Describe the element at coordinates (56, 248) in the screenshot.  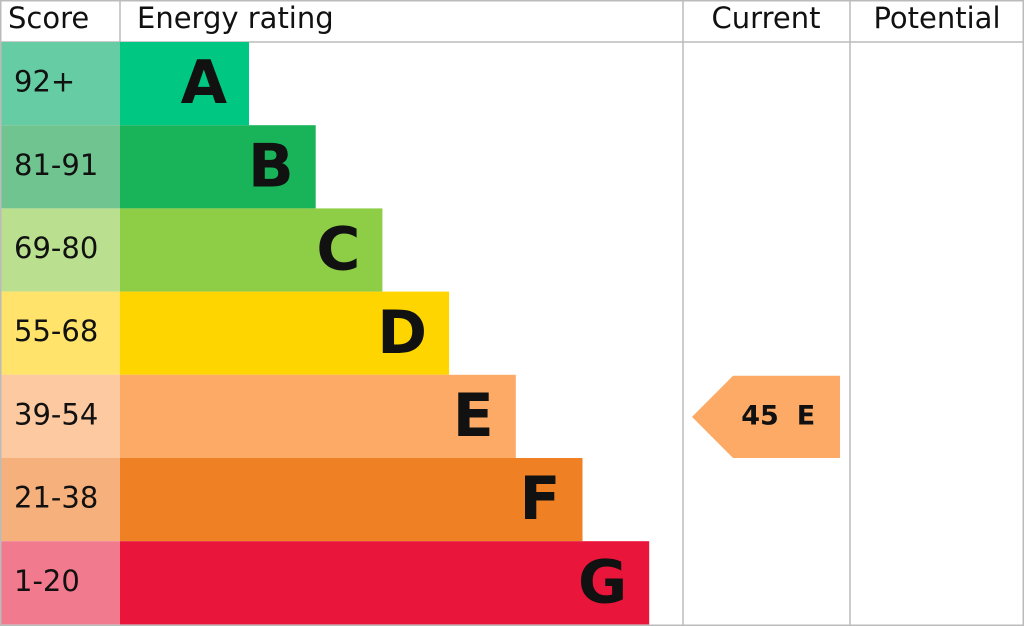
I see `score-label: 69-80` at that location.